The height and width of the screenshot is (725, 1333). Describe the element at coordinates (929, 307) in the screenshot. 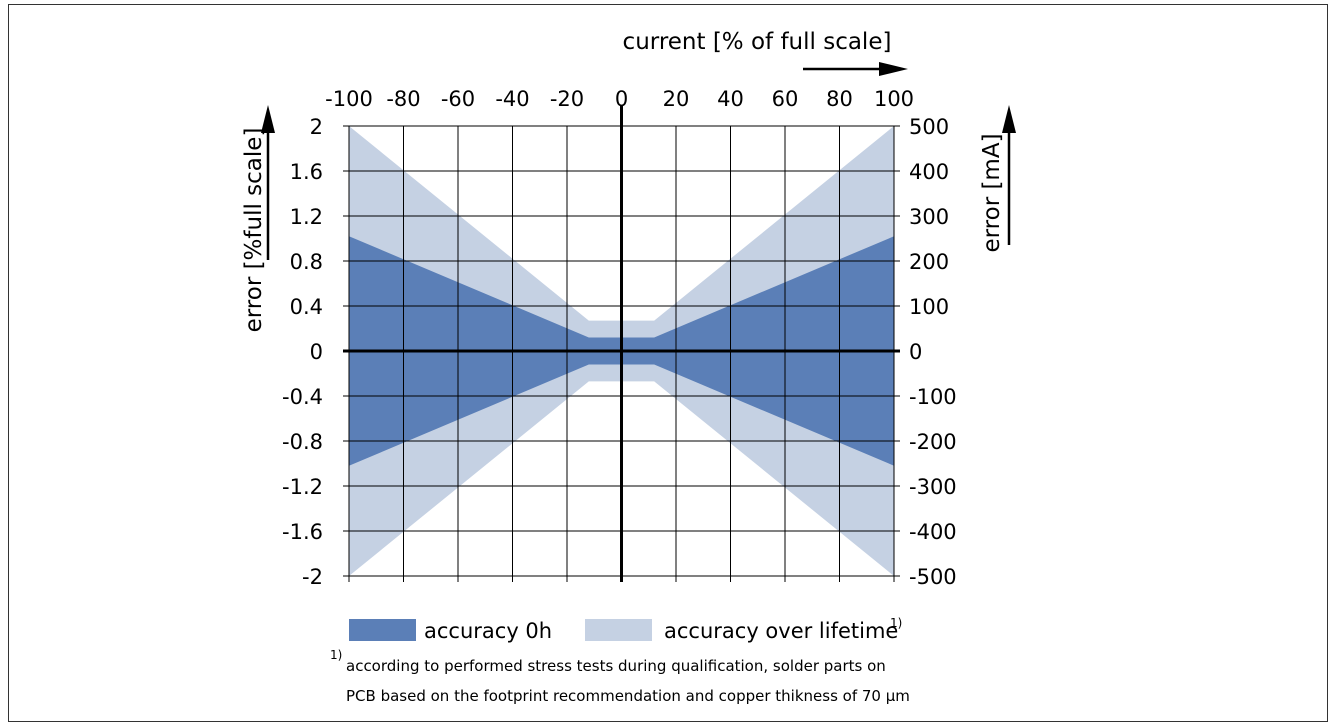

I see `y-right-tick-label: 100` at that location.